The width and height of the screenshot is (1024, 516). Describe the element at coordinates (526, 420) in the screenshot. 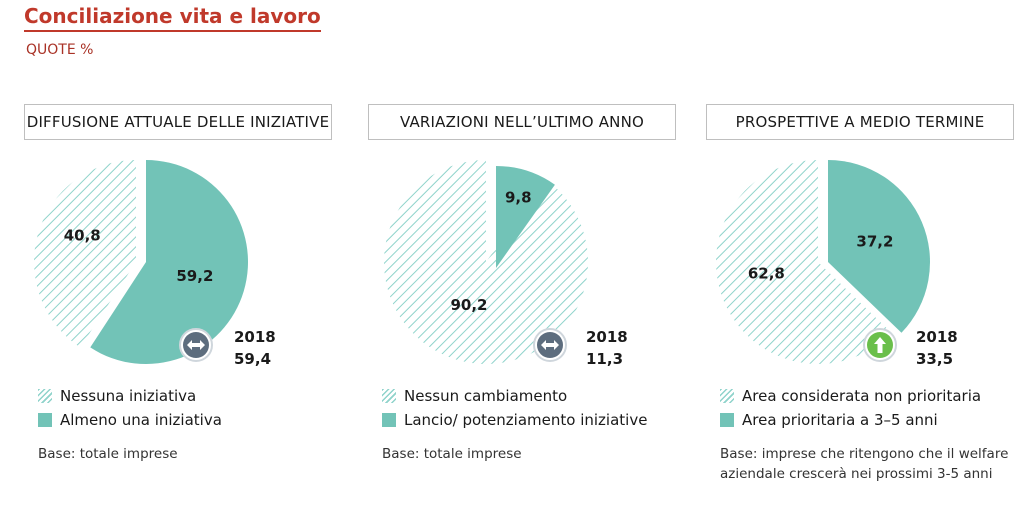

I see `legend-label: Lancio/ potenziamento iniziative` at that location.